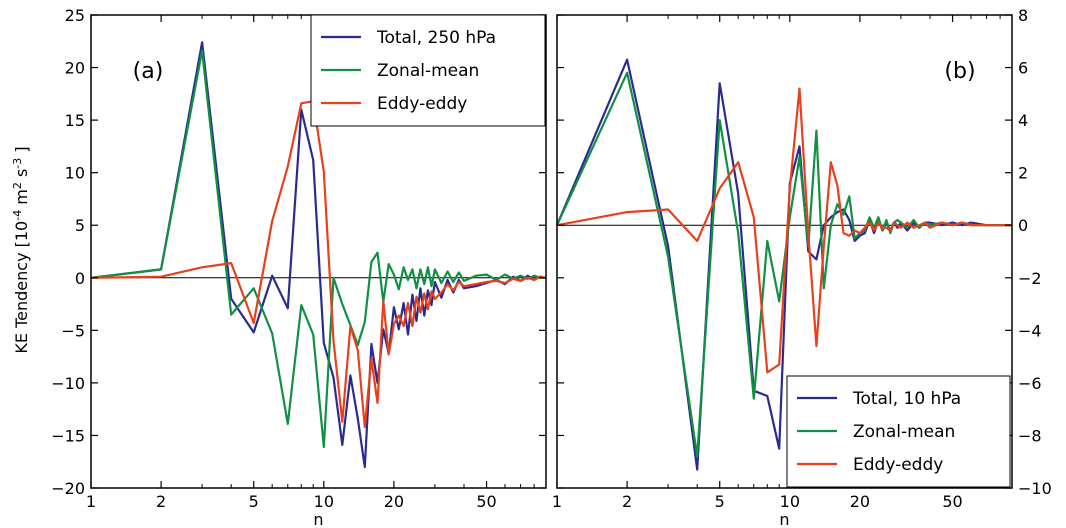 This screenshot has height=528, width=1066. I want to click on y-tick-label: 6, so click(1023, 68).